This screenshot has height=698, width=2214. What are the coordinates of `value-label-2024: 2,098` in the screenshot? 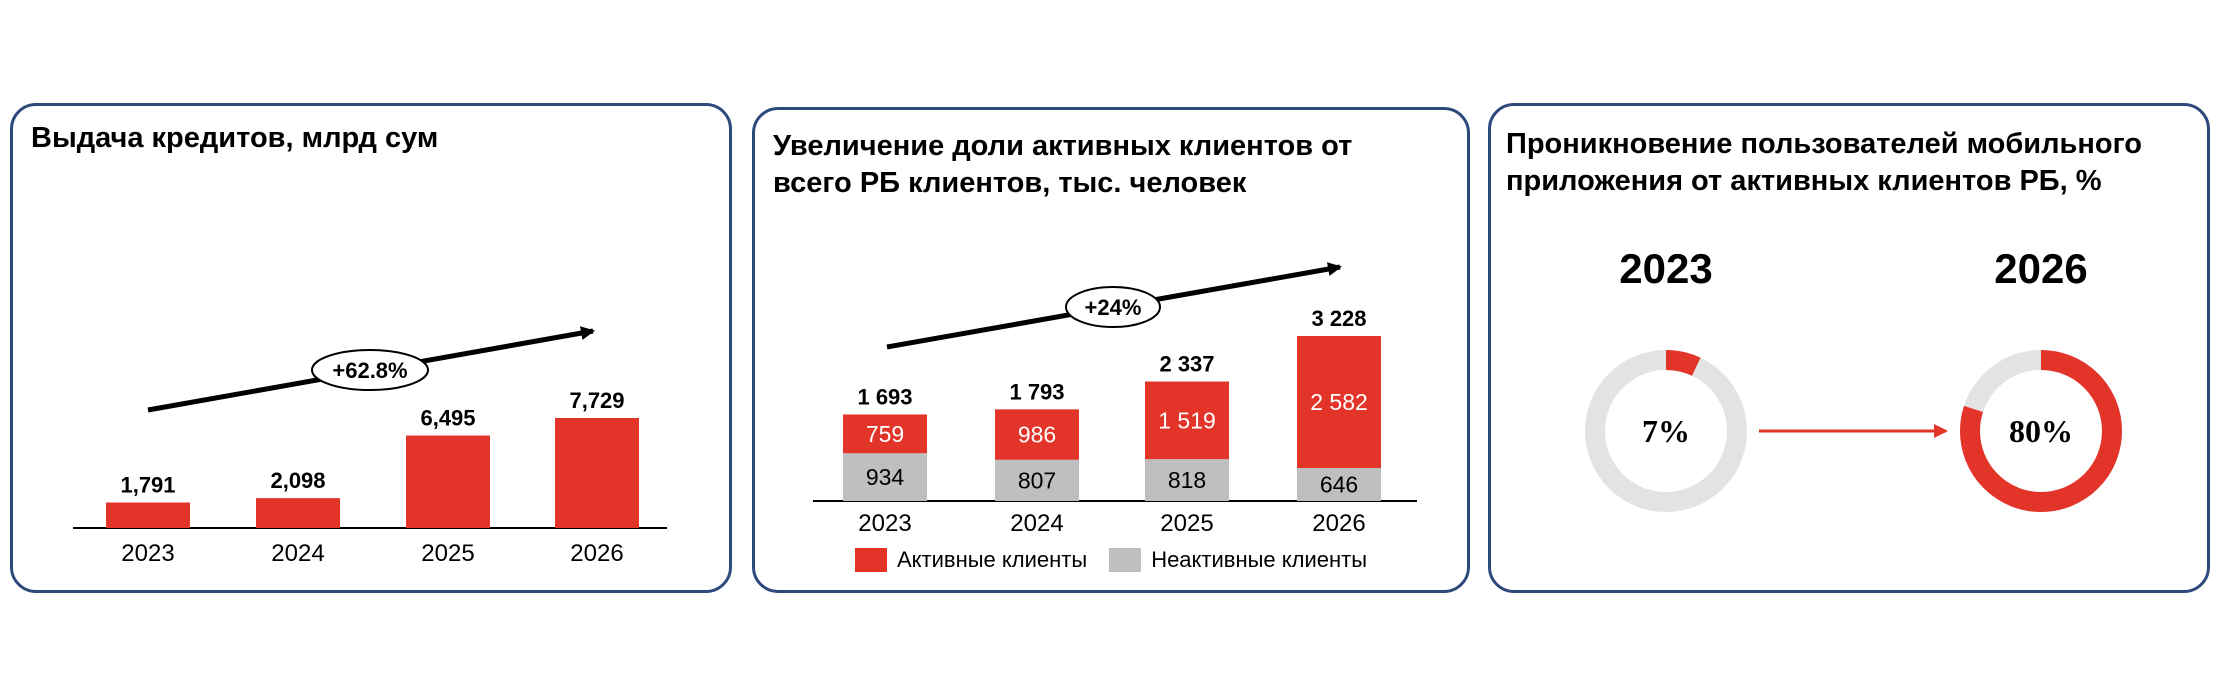 It's located at (297, 480).